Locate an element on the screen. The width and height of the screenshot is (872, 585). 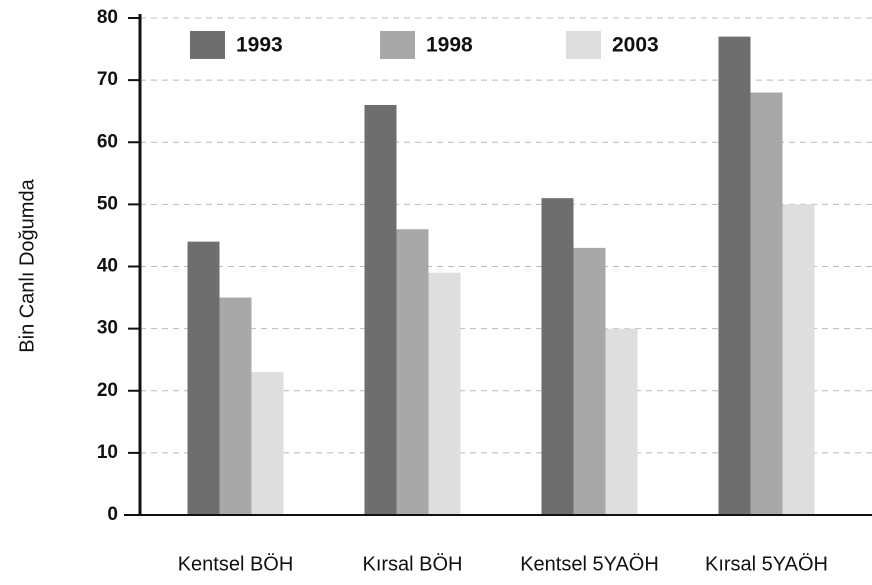
y-tick-label: 20 is located at coordinates (107, 390).